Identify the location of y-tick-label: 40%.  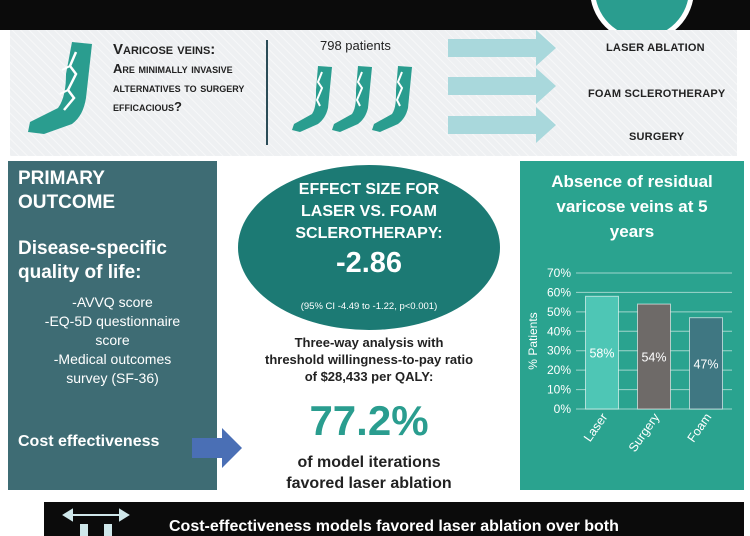
(559, 331).